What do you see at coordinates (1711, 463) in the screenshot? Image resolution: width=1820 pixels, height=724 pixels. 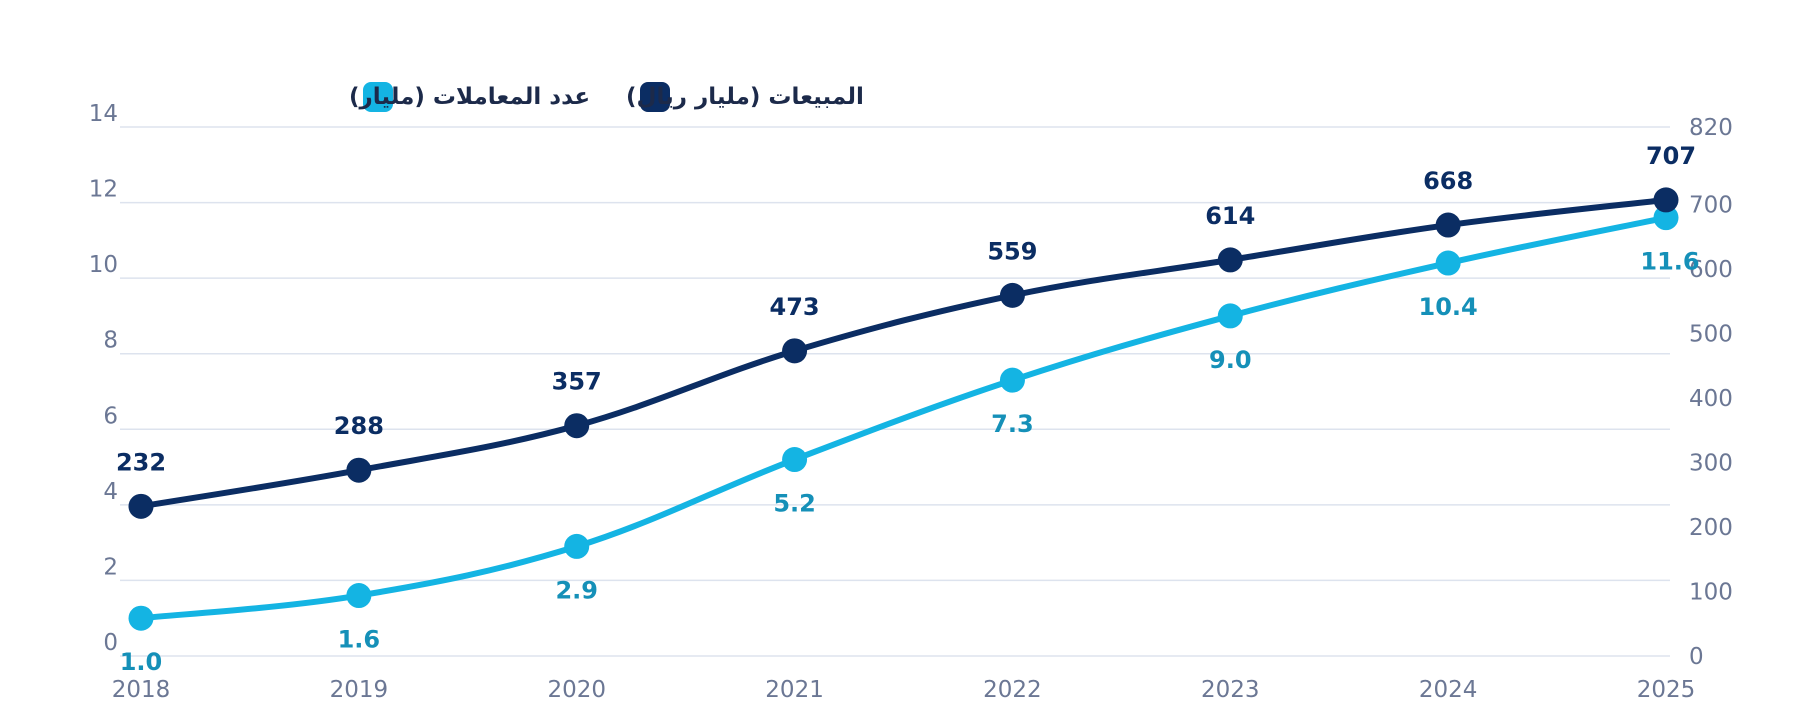 I see `y-right-tick-label: 300` at bounding box center [1711, 463].